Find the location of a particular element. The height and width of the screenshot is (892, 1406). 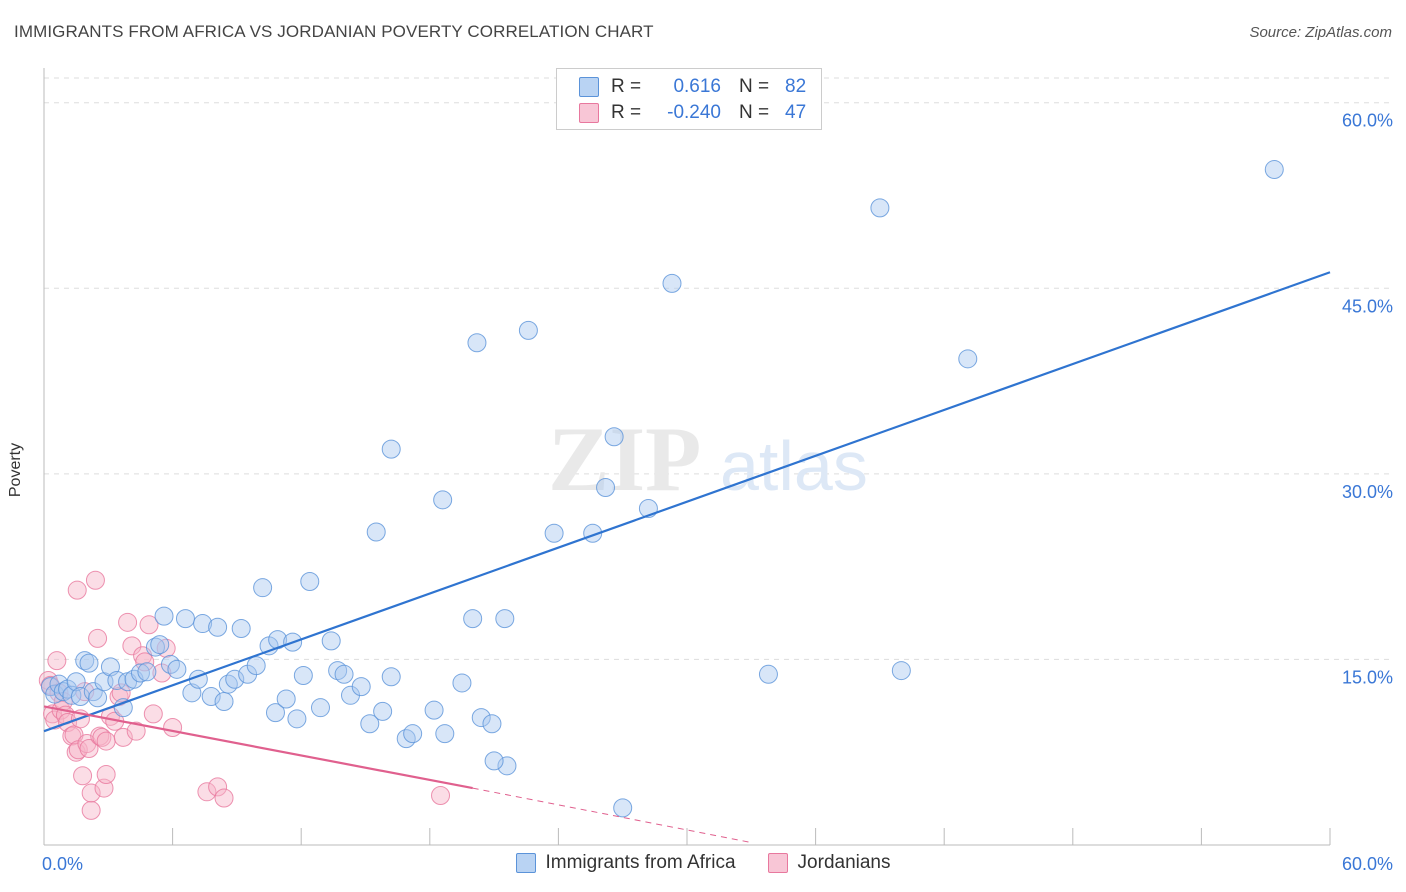

series-legend-jordanians: Jordanians is located at coordinates (829, 863).